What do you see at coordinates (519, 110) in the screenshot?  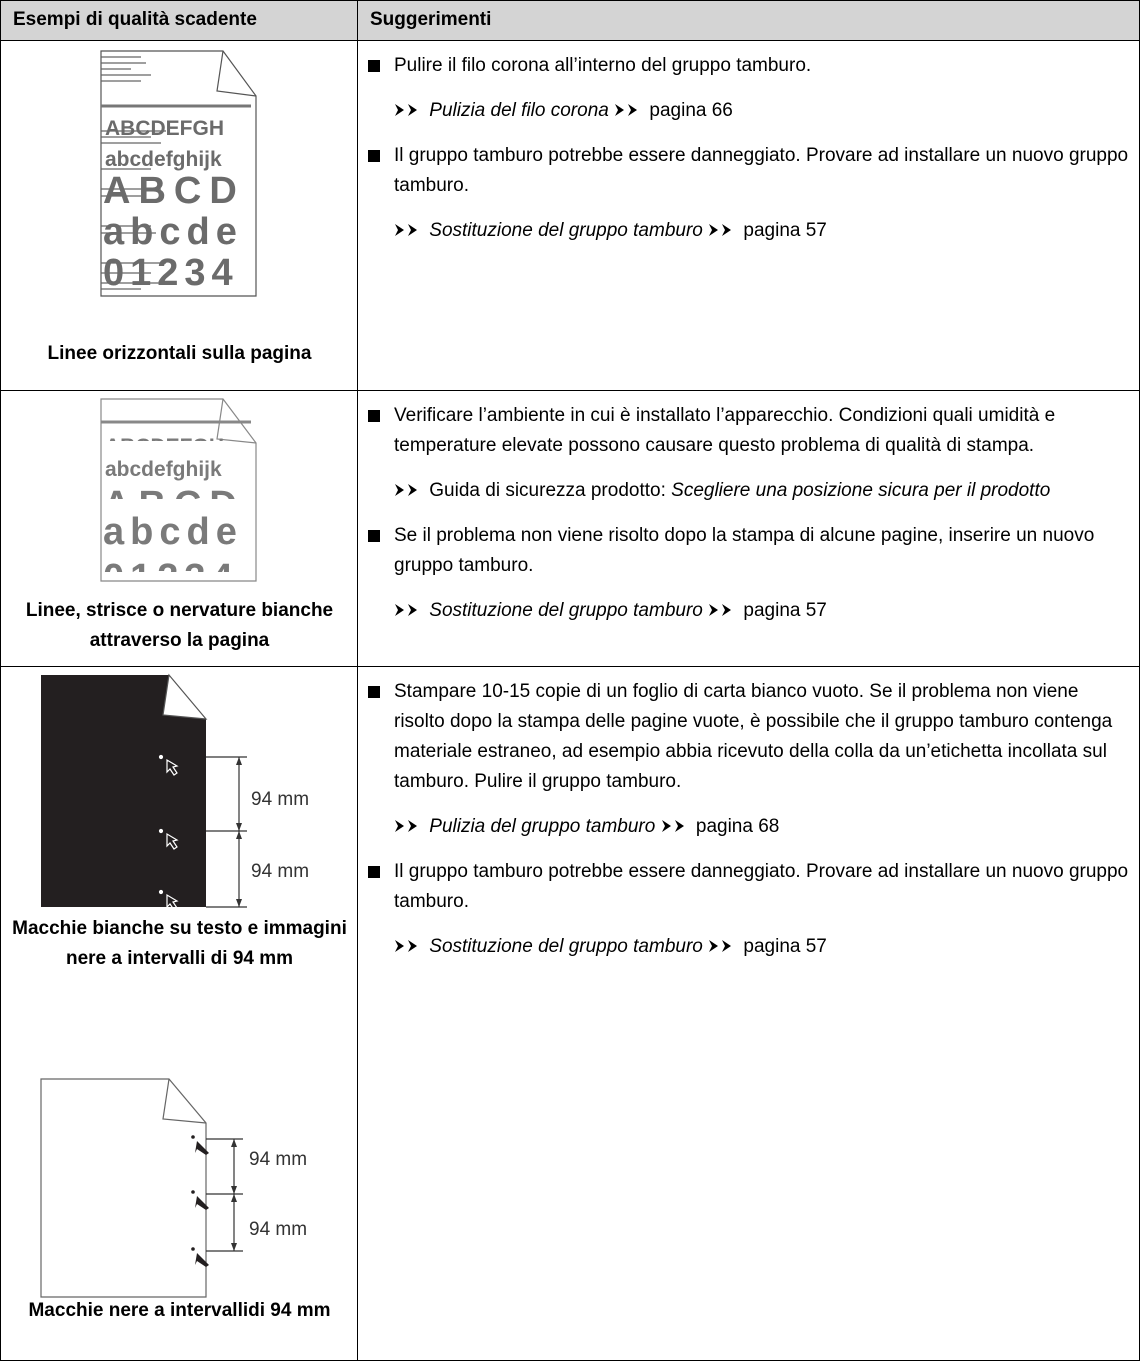 I see `ref-title: Pulizia del filo corona` at bounding box center [519, 110].